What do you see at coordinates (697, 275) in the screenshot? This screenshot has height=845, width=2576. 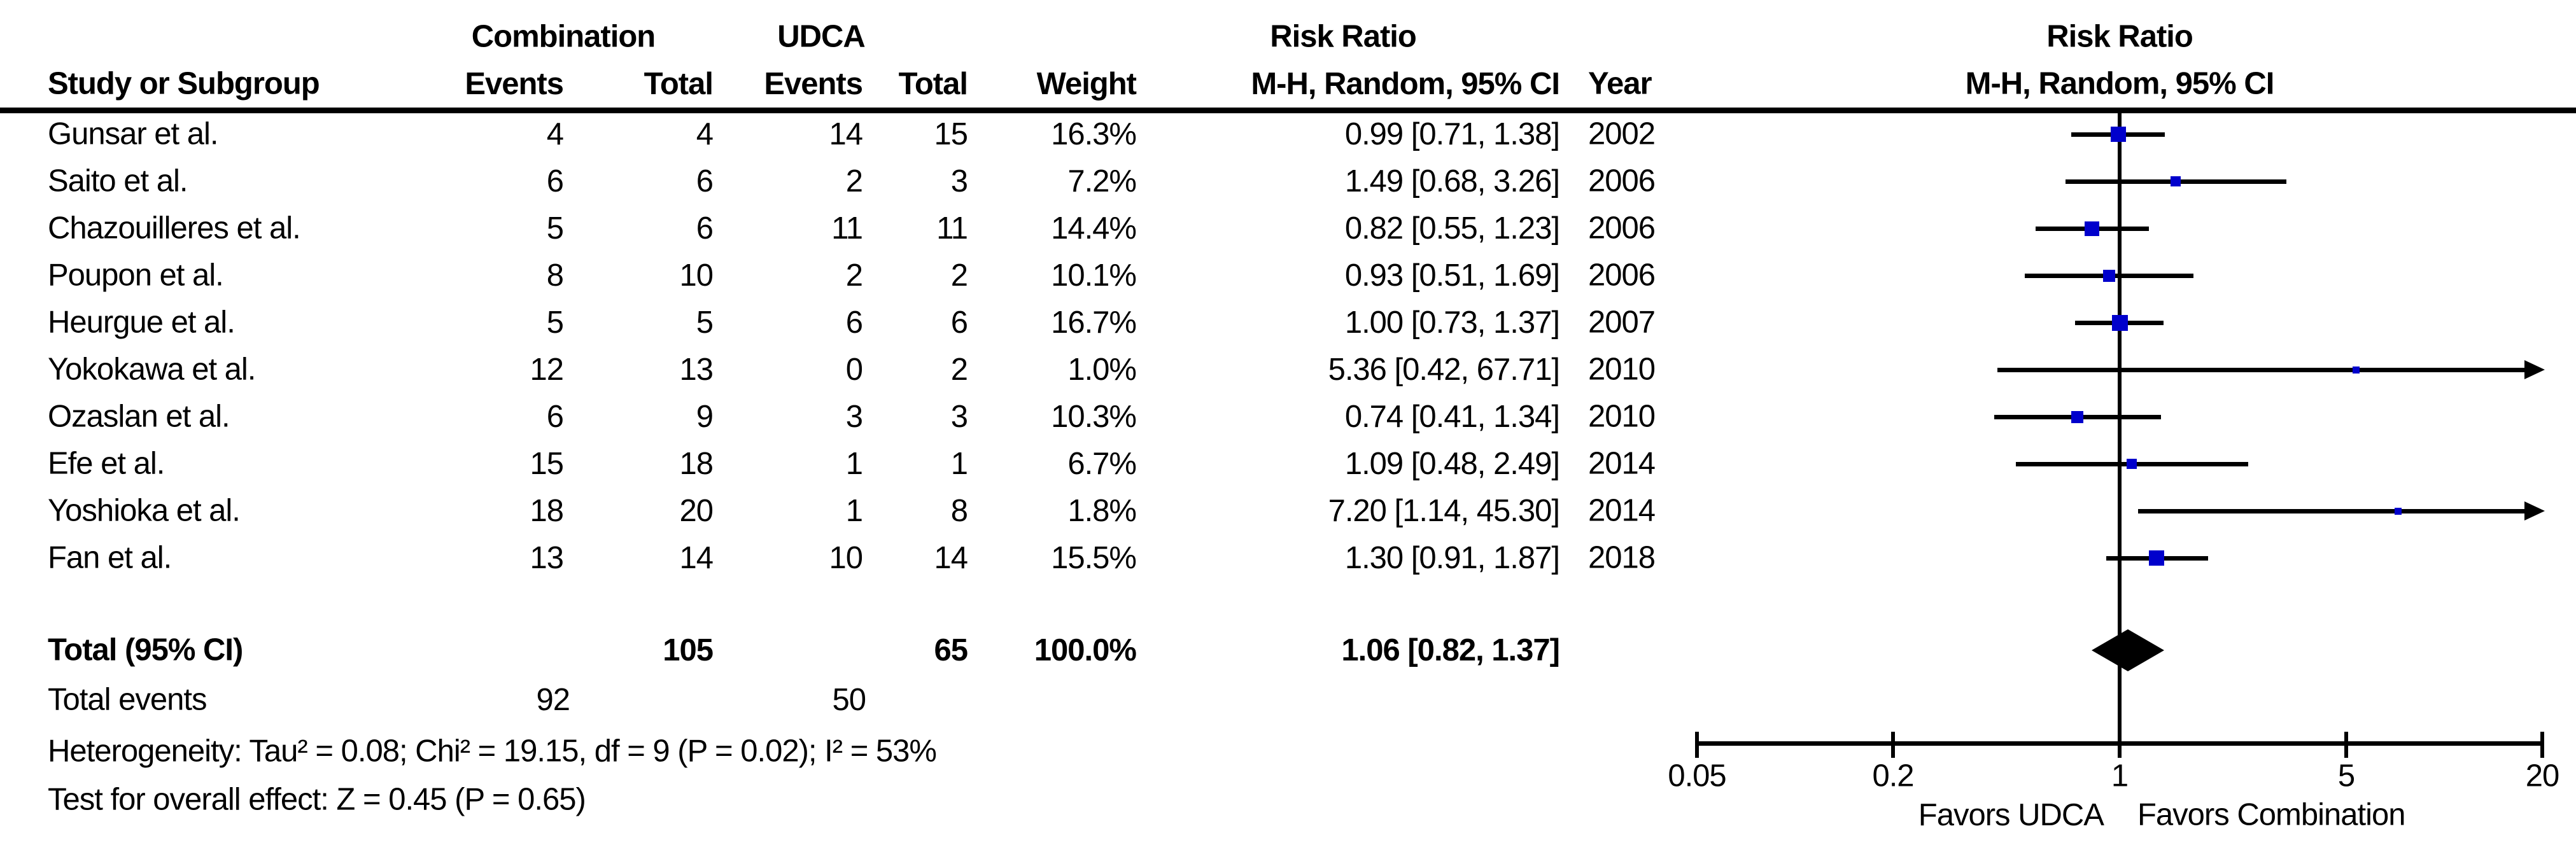 I see `total-combination: 10` at bounding box center [697, 275].